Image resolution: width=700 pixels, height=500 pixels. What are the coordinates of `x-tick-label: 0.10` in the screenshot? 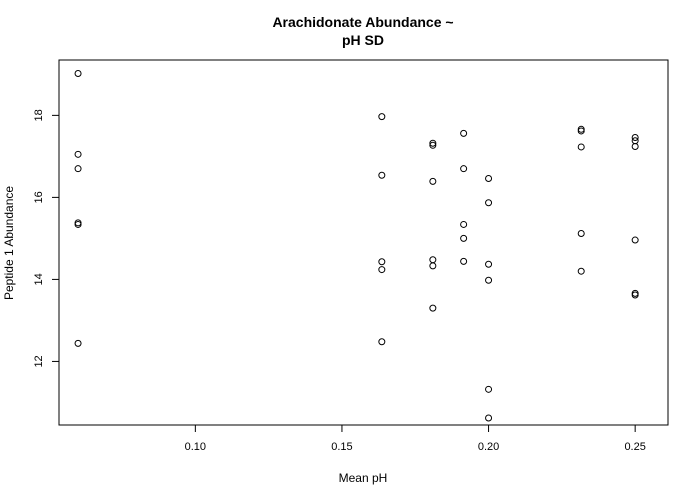 It's located at (195, 447).